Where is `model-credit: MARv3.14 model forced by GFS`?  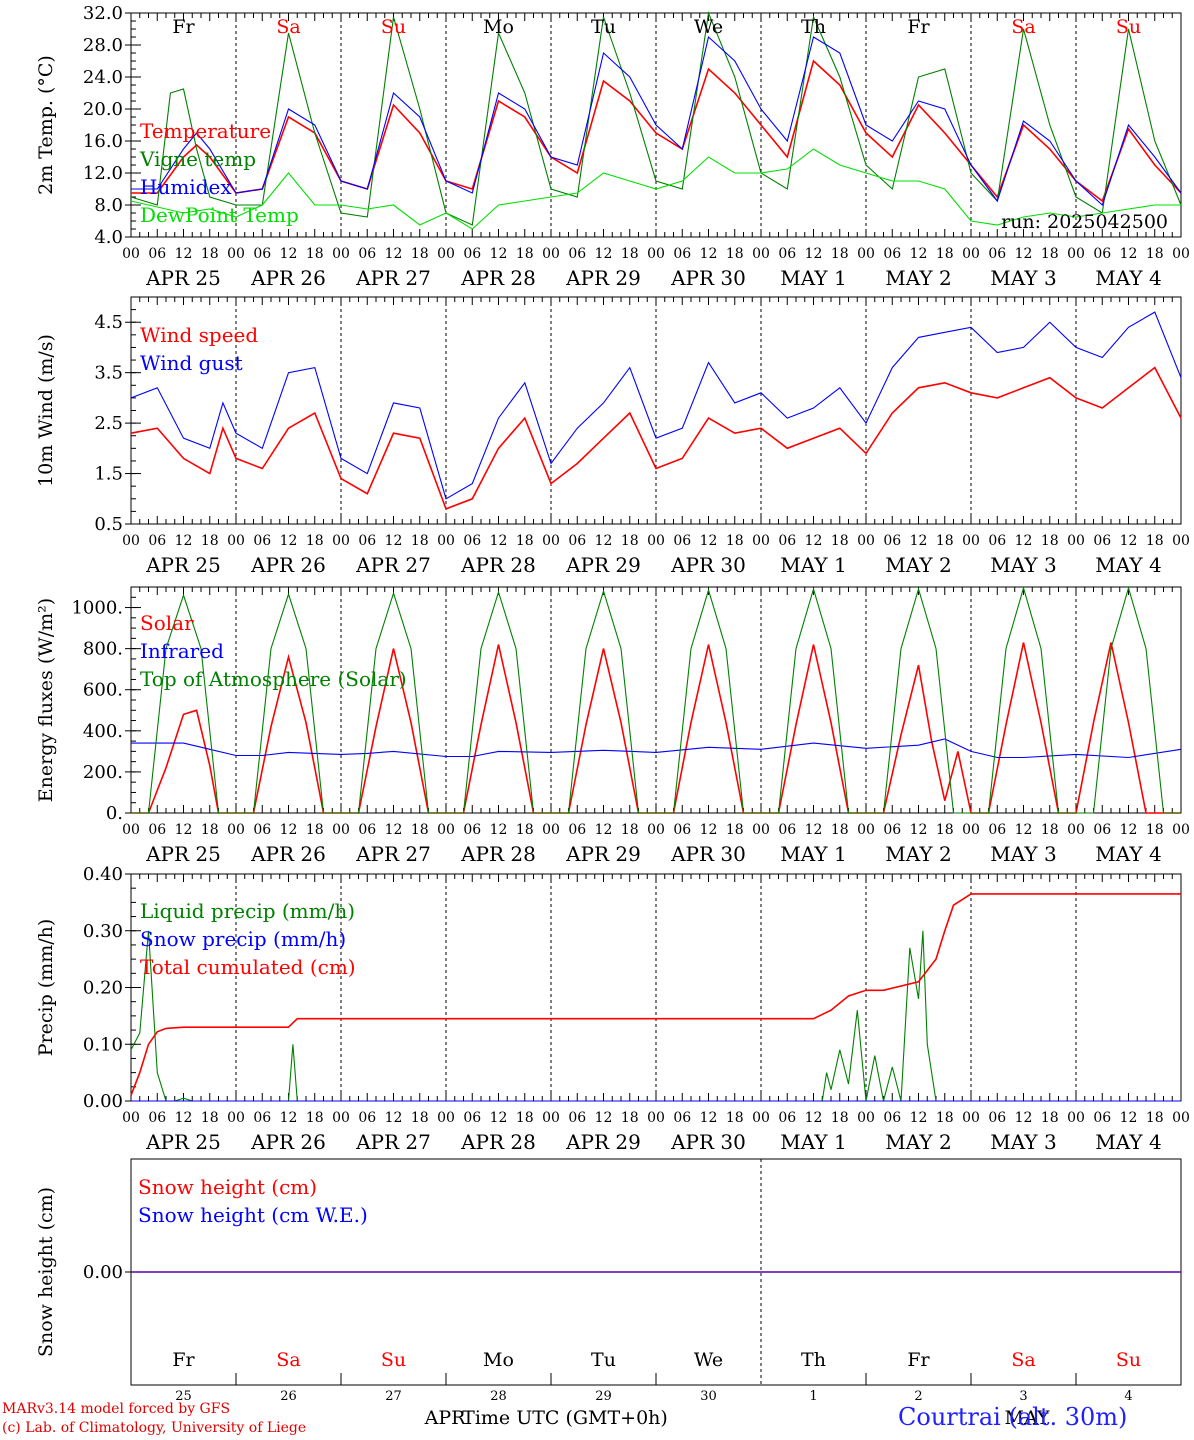
model-credit: MARv3.14 model forced by GFS is located at coordinates (116, 1409).